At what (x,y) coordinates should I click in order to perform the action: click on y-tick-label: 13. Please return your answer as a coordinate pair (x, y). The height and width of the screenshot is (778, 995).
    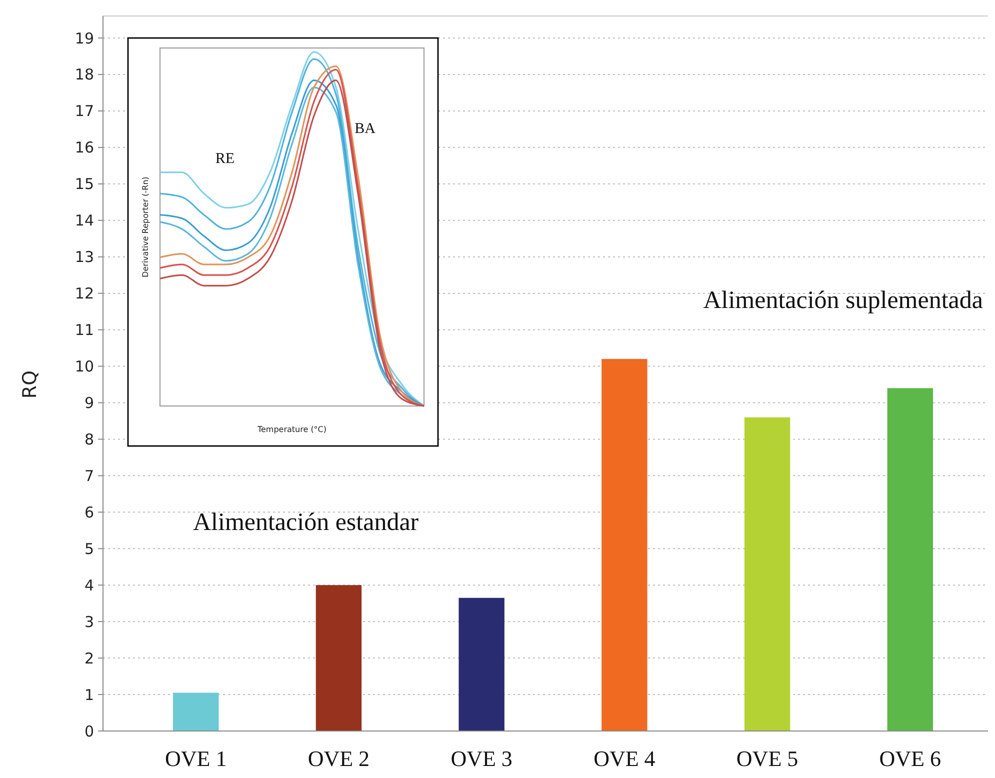
    Looking at the image, I should click on (84, 257).